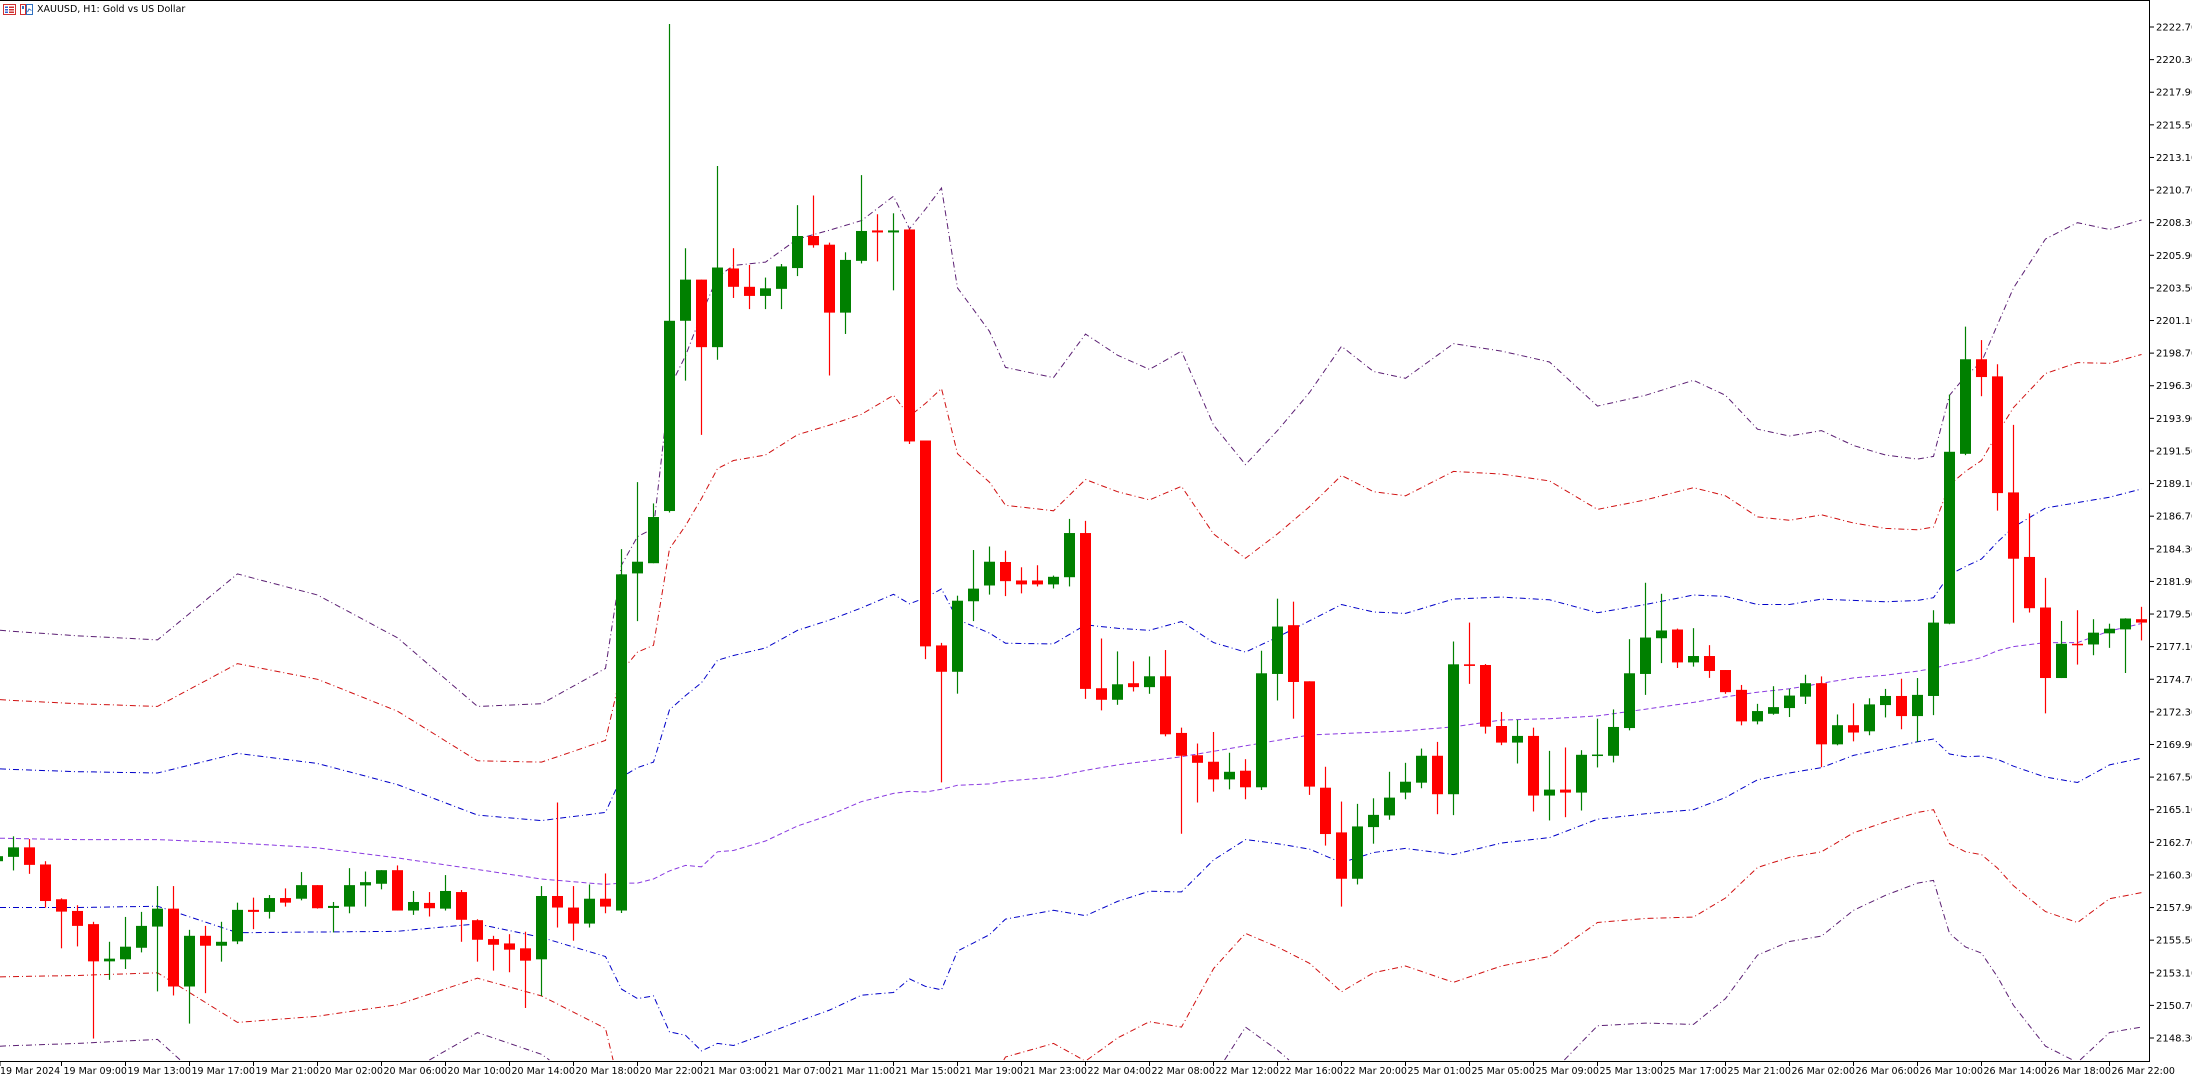 This screenshot has height=1079, width=2192. I want to click on time-tick-label: 22 Mar 08:00, so click(1183, 1071).